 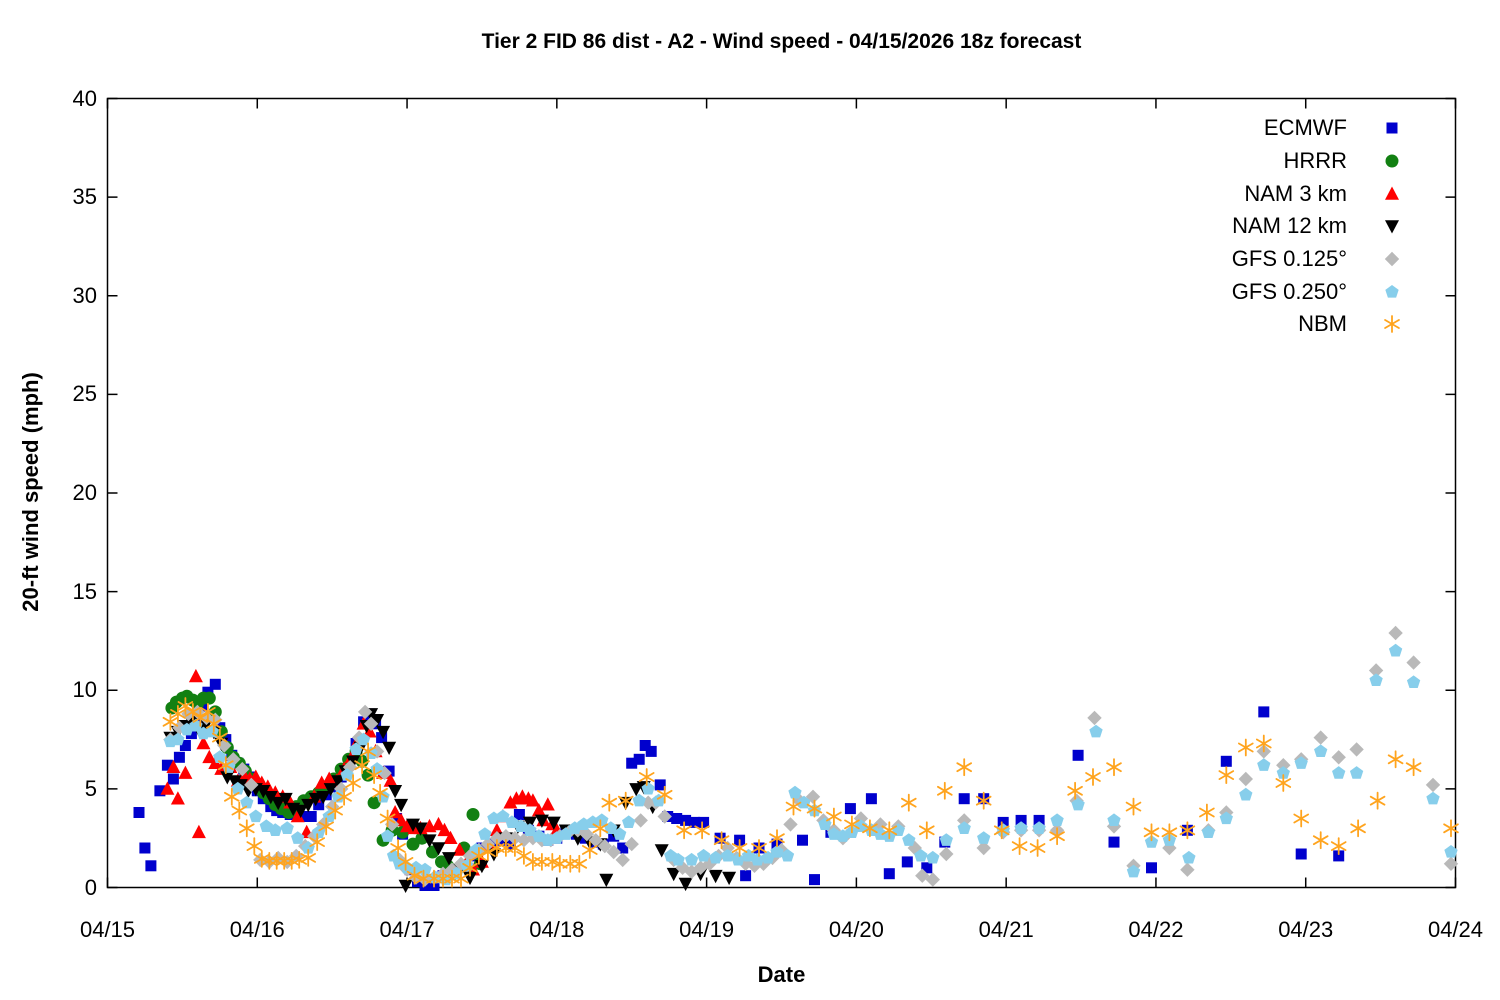 What do you see at coordinates (1392, 193) in the screenshot?
I see `legend-marker-triangle-up-icon` at bounding box center [1392, 193].